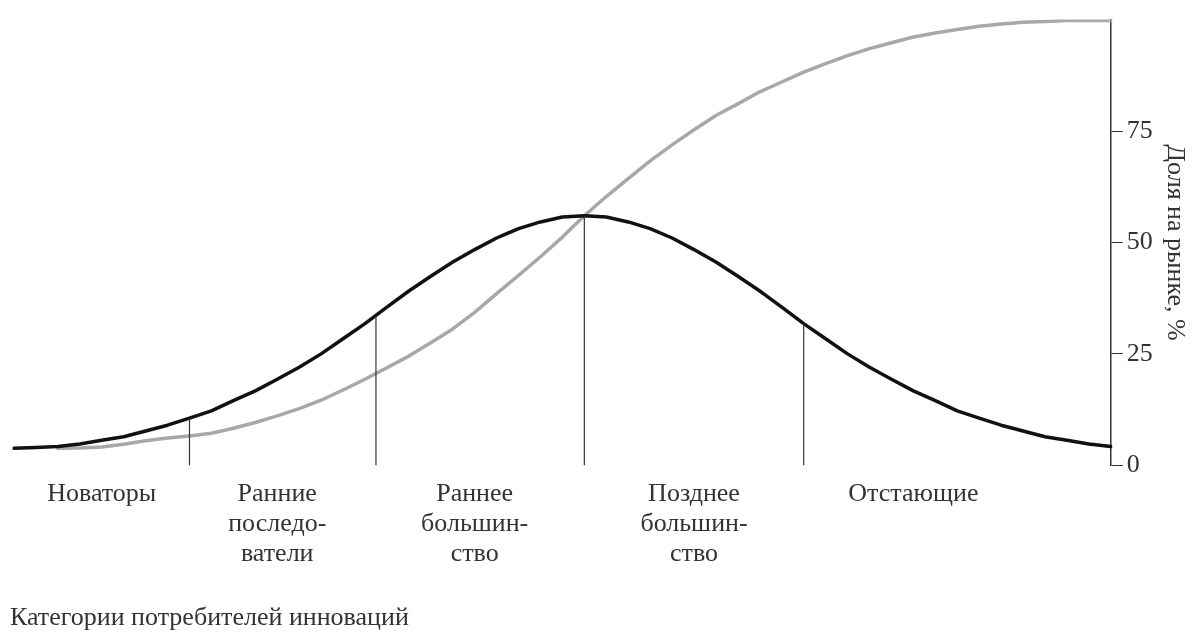 The image size is (1200, 641). Describe the element at coordinates (1139, 241) in the screenshot. I see `y-tick-label: 50` at that location.